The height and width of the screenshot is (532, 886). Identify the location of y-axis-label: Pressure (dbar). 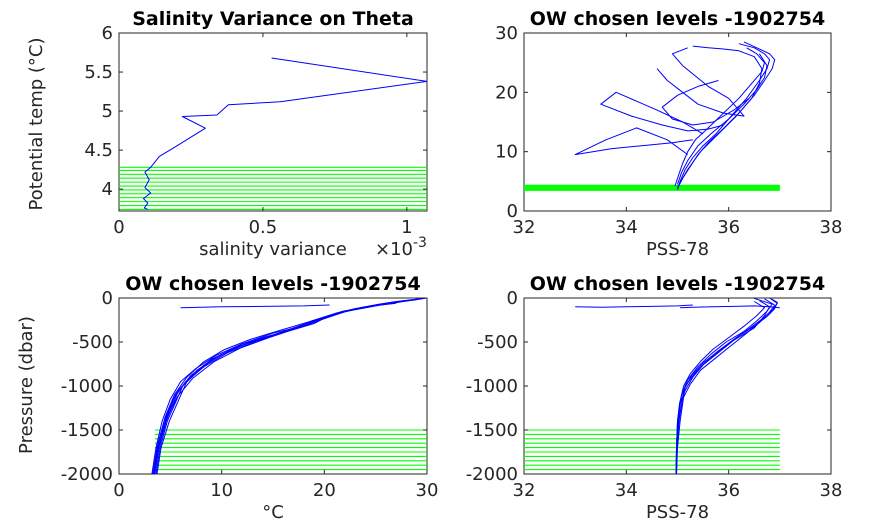
(26, 385).